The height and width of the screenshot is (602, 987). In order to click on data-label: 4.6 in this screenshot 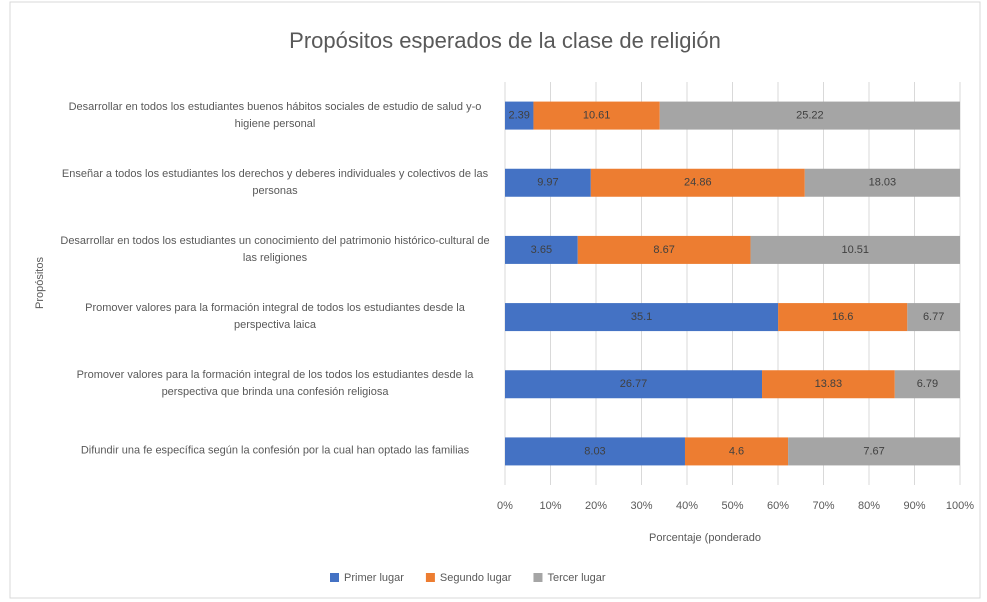, I will do `click(736, 451)`.